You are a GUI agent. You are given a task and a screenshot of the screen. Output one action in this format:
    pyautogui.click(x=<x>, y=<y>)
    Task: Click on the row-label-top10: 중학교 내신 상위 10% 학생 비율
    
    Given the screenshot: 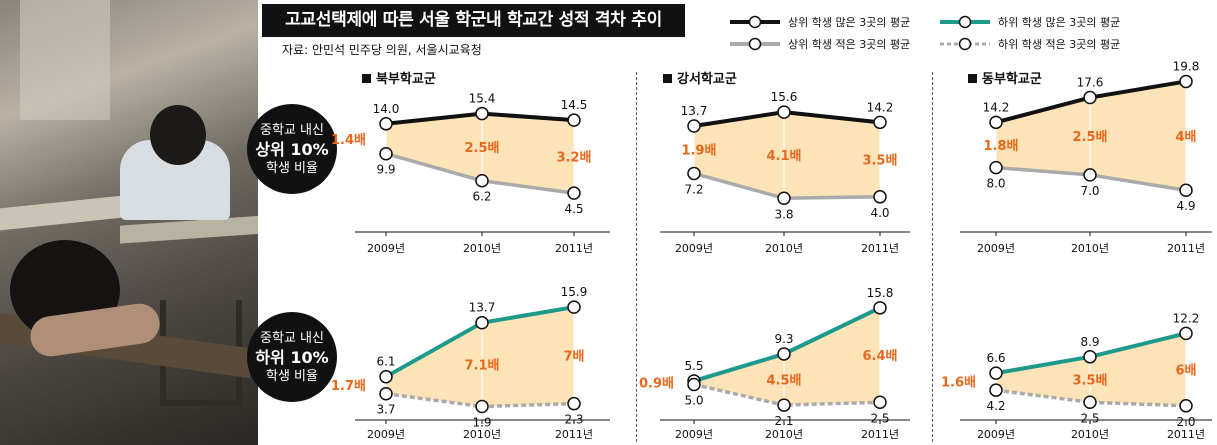 What is the action you would take?
    pyautogui.click(x=292, y=149)
    